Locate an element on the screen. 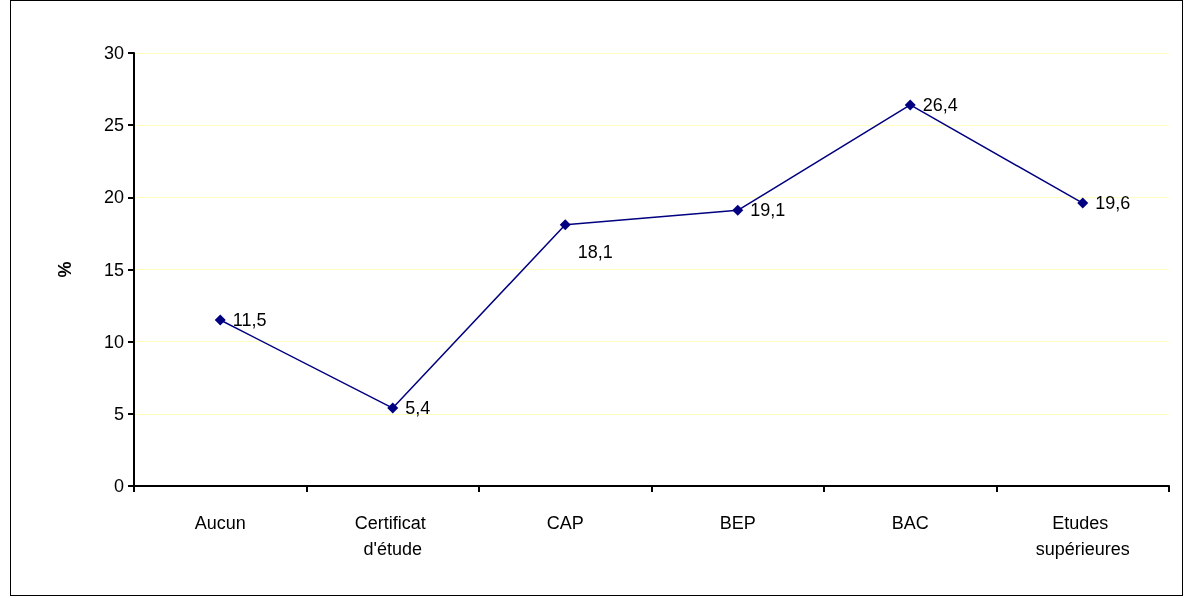 This screenshot has width=1185, height=598. y-tick-label: 10 is located at coordinates (113, 341).